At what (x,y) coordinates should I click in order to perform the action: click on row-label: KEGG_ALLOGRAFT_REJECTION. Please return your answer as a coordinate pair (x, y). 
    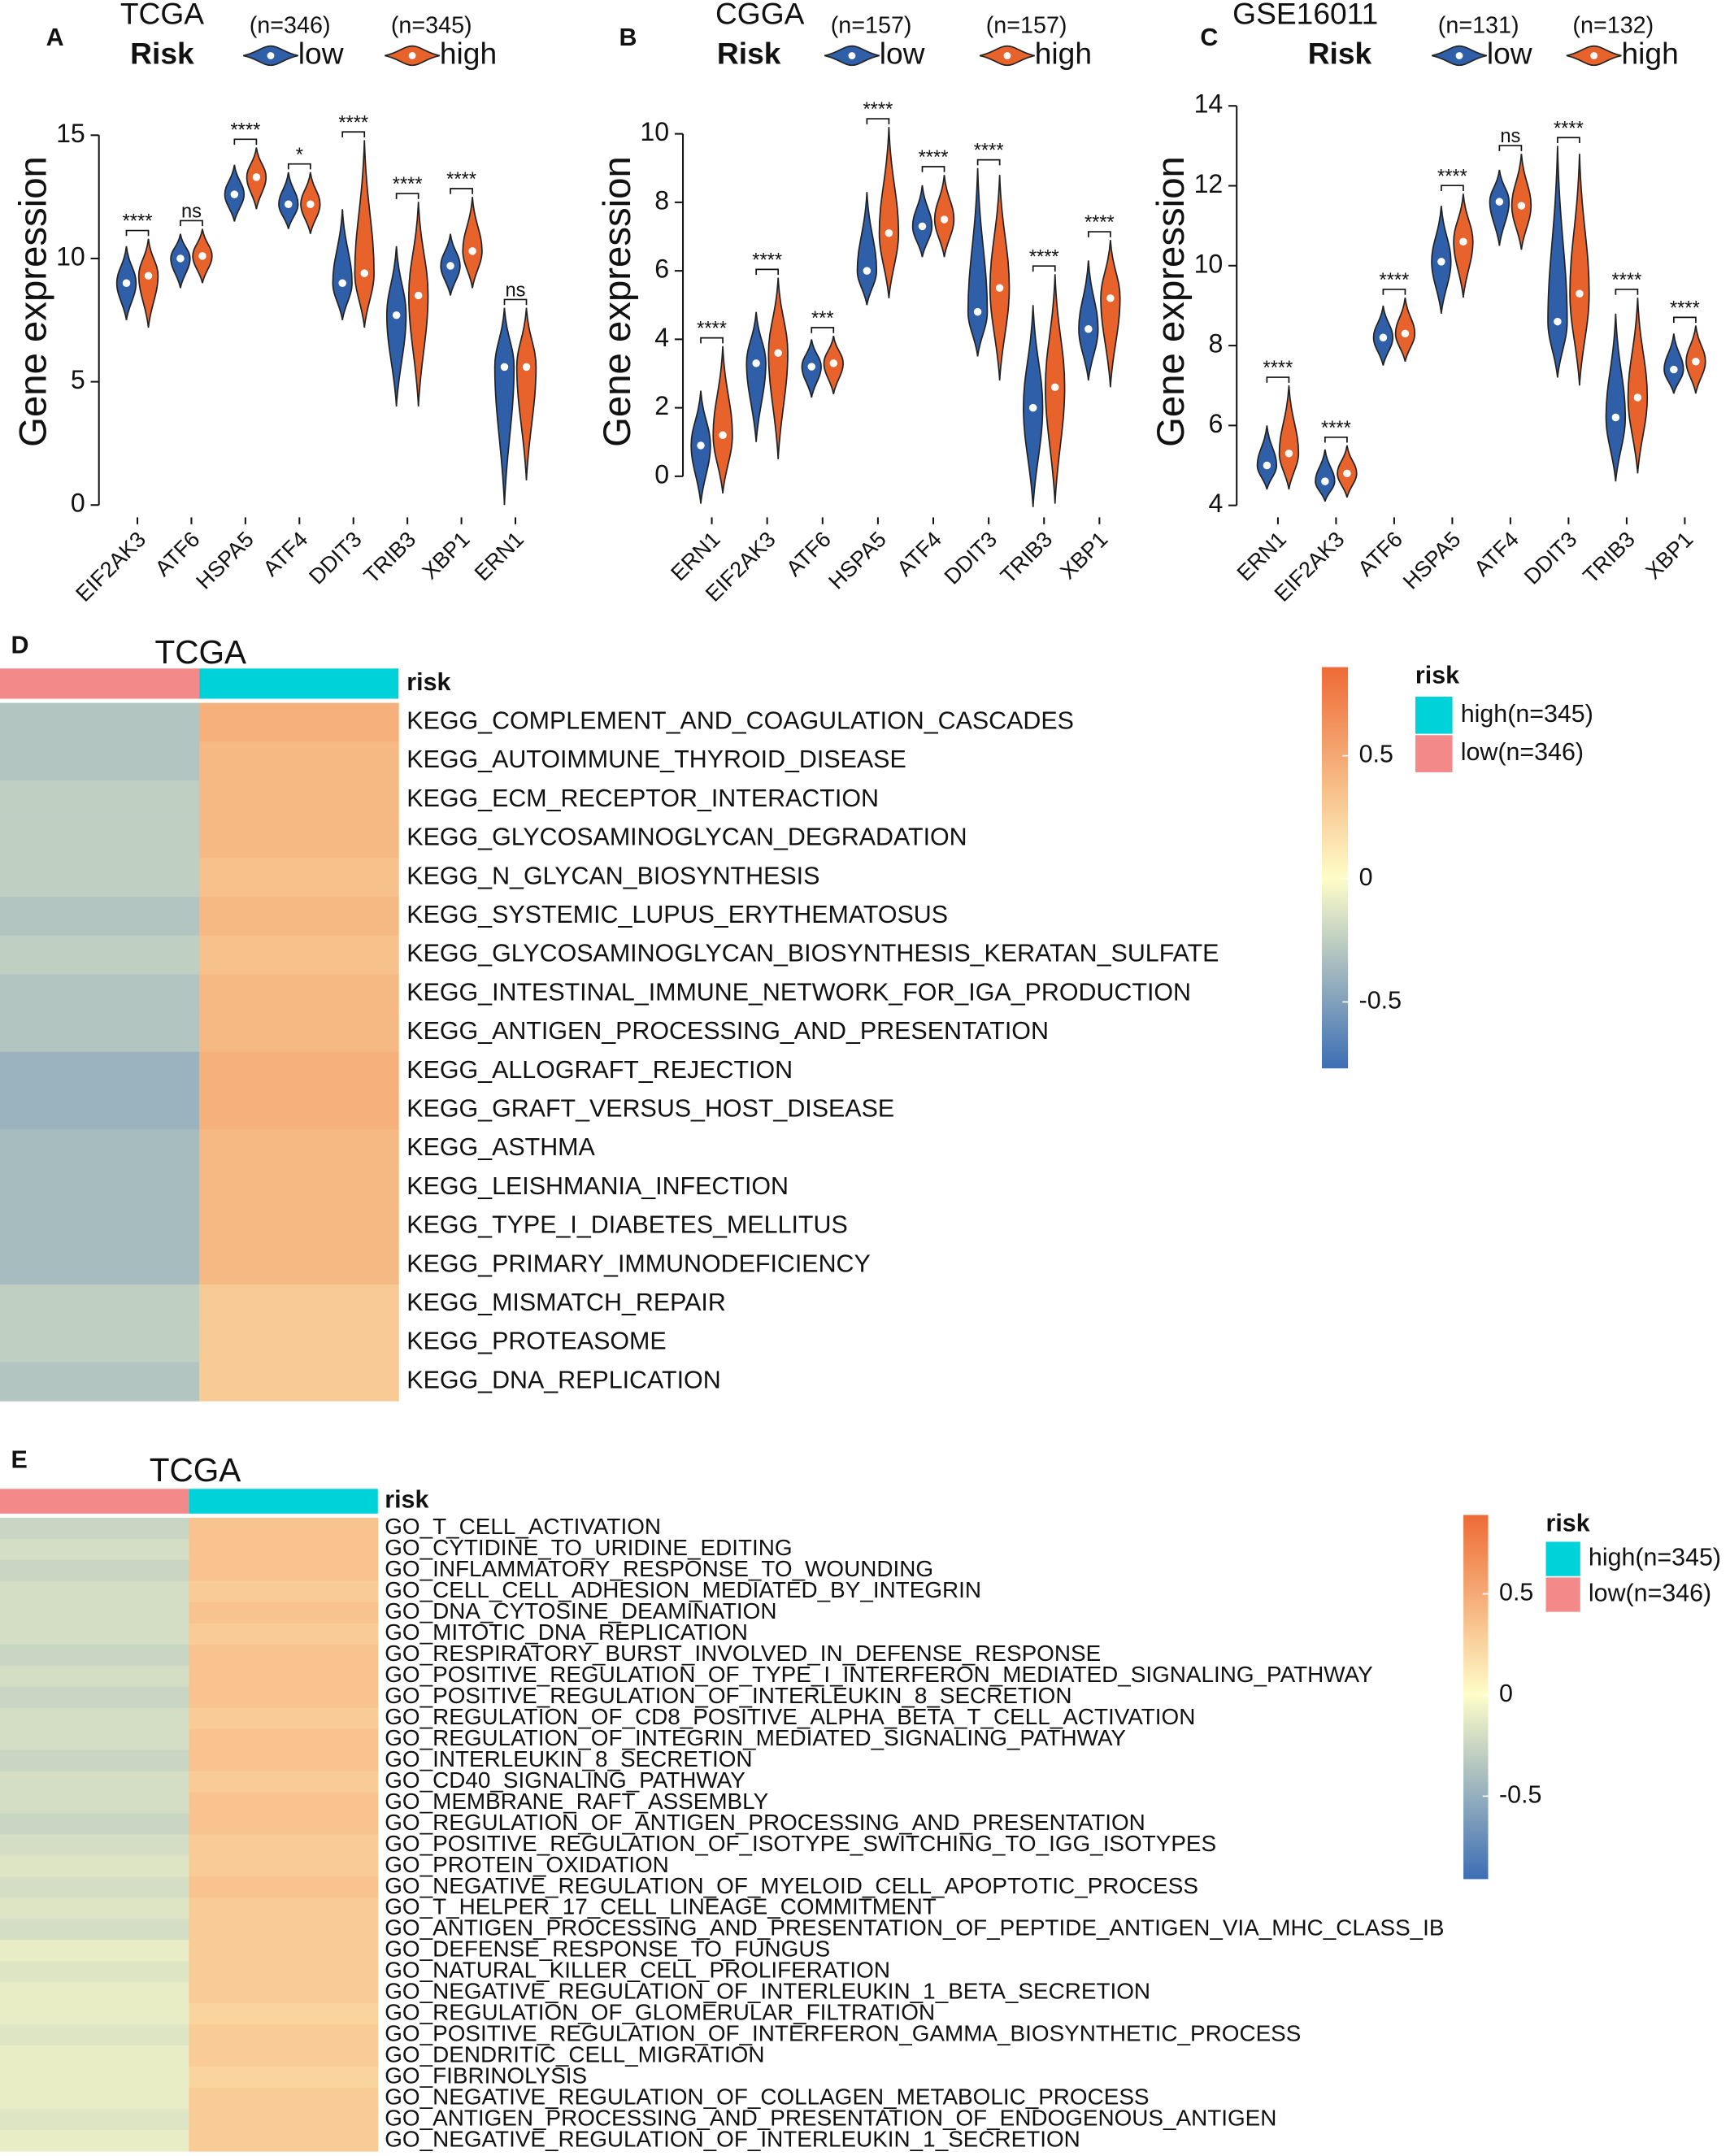
    Looking at the image, I should click on (599, 1070).